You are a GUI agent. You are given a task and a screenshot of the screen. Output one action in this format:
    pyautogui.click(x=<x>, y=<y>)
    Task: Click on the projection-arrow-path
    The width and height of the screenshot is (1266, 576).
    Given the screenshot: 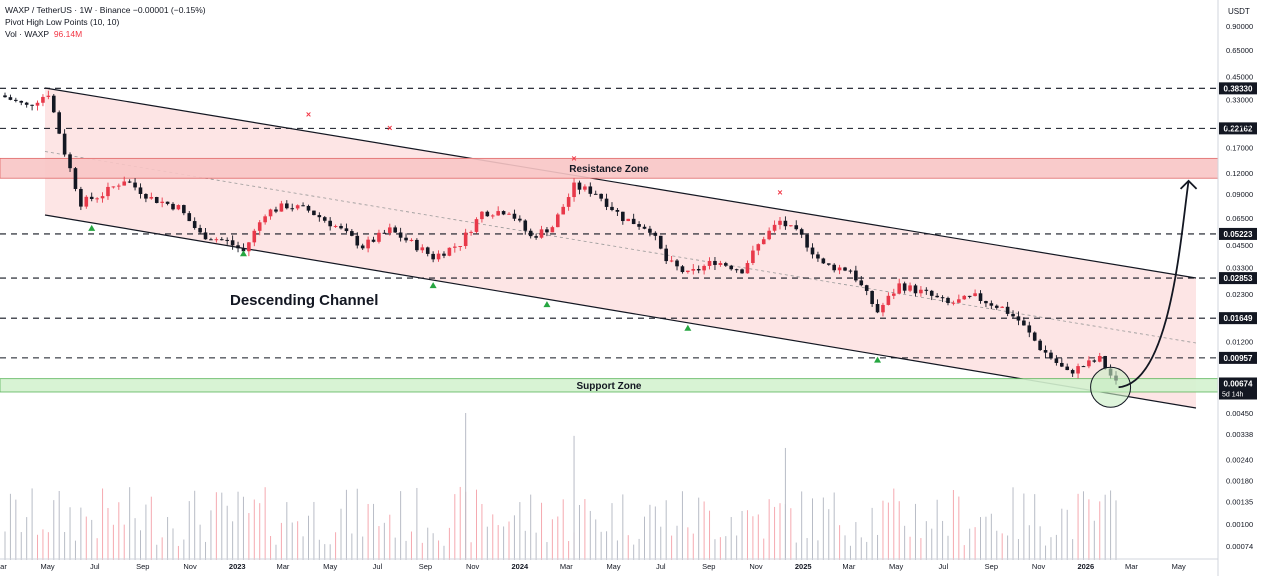 What is the action you would take?
    pyautogui.click(x=1154, y=284)
    